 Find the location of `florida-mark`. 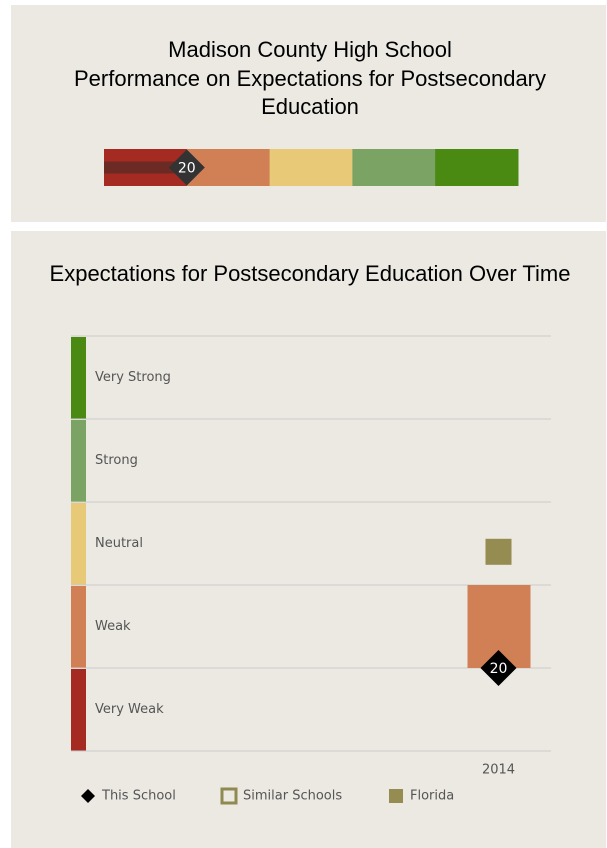

florida-mark is located at coordinates (498, 551).